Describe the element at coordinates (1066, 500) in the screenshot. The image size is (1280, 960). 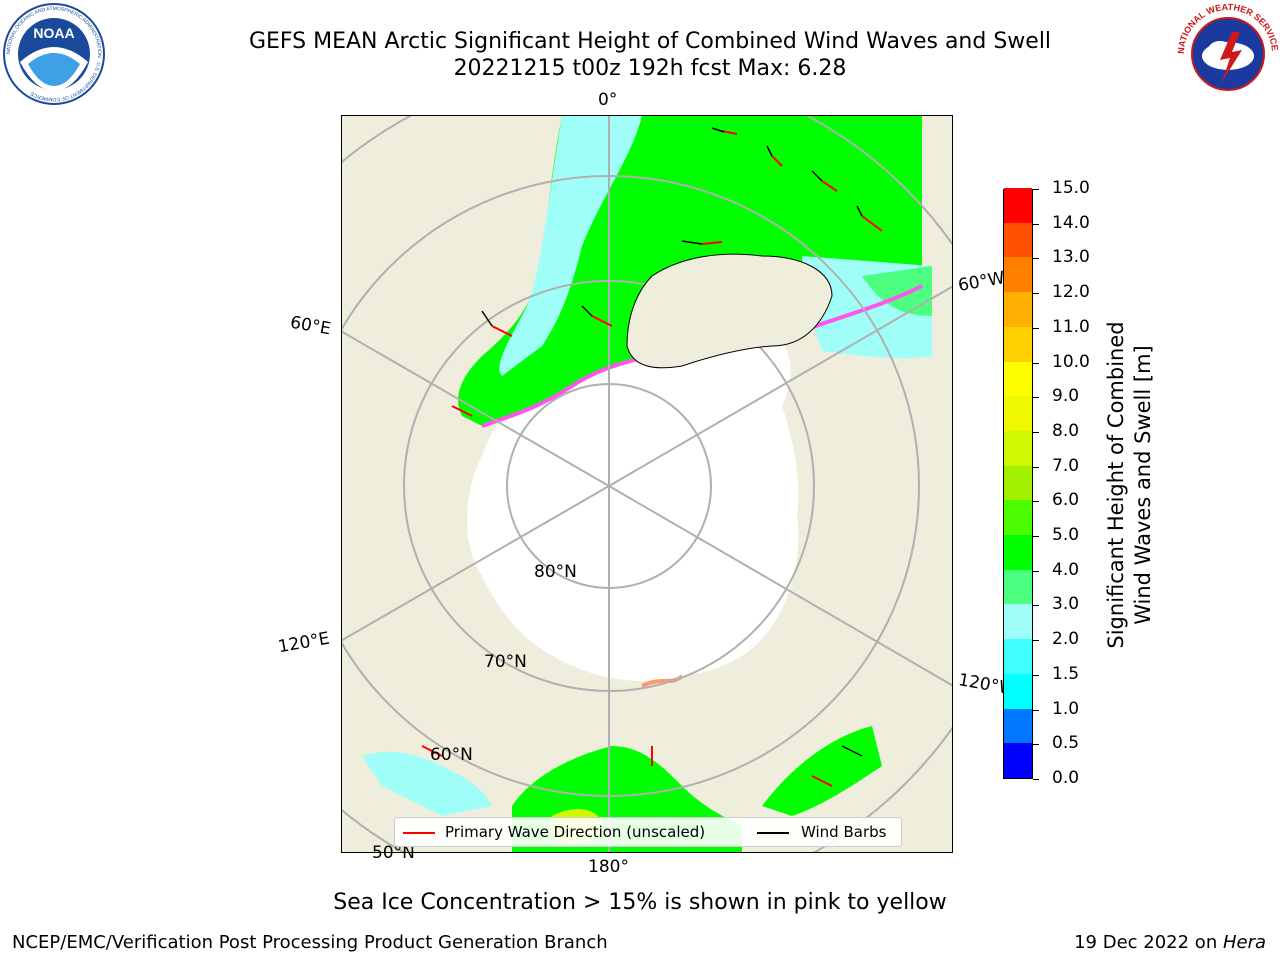
I see `colorbar-tick-label: 6.0` at that location.